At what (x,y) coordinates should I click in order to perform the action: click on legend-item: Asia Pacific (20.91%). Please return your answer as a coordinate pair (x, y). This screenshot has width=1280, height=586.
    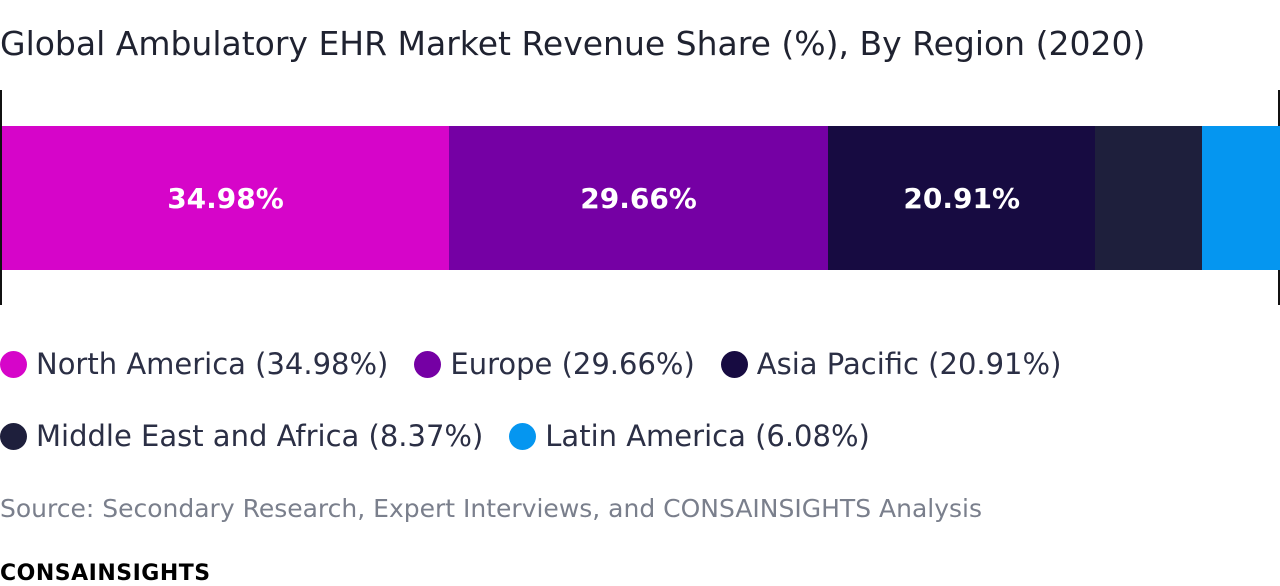
    Looking at the image, I should click on (891, 364).